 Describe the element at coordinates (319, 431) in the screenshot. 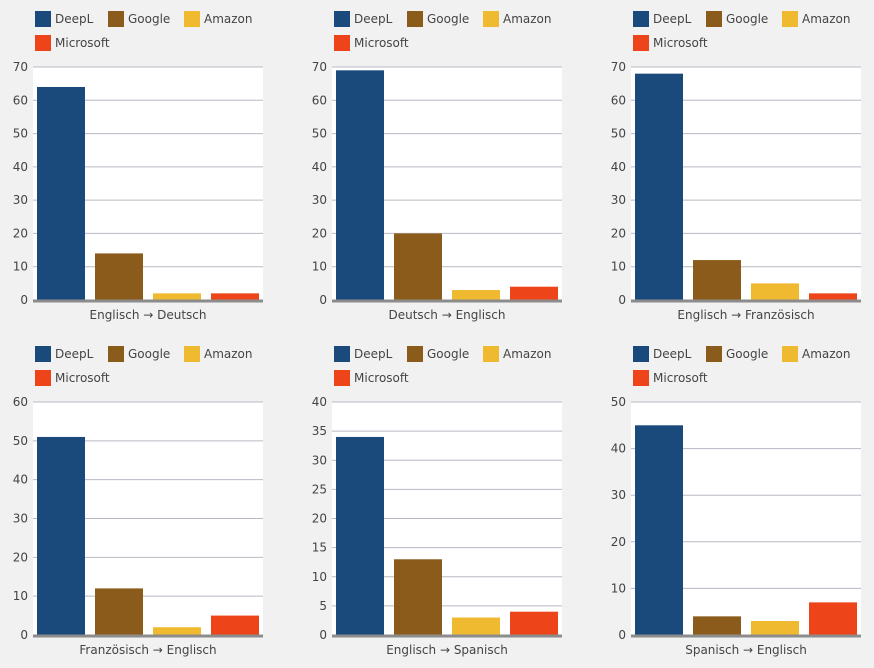

I see `y-tick-label: 35` at that location.